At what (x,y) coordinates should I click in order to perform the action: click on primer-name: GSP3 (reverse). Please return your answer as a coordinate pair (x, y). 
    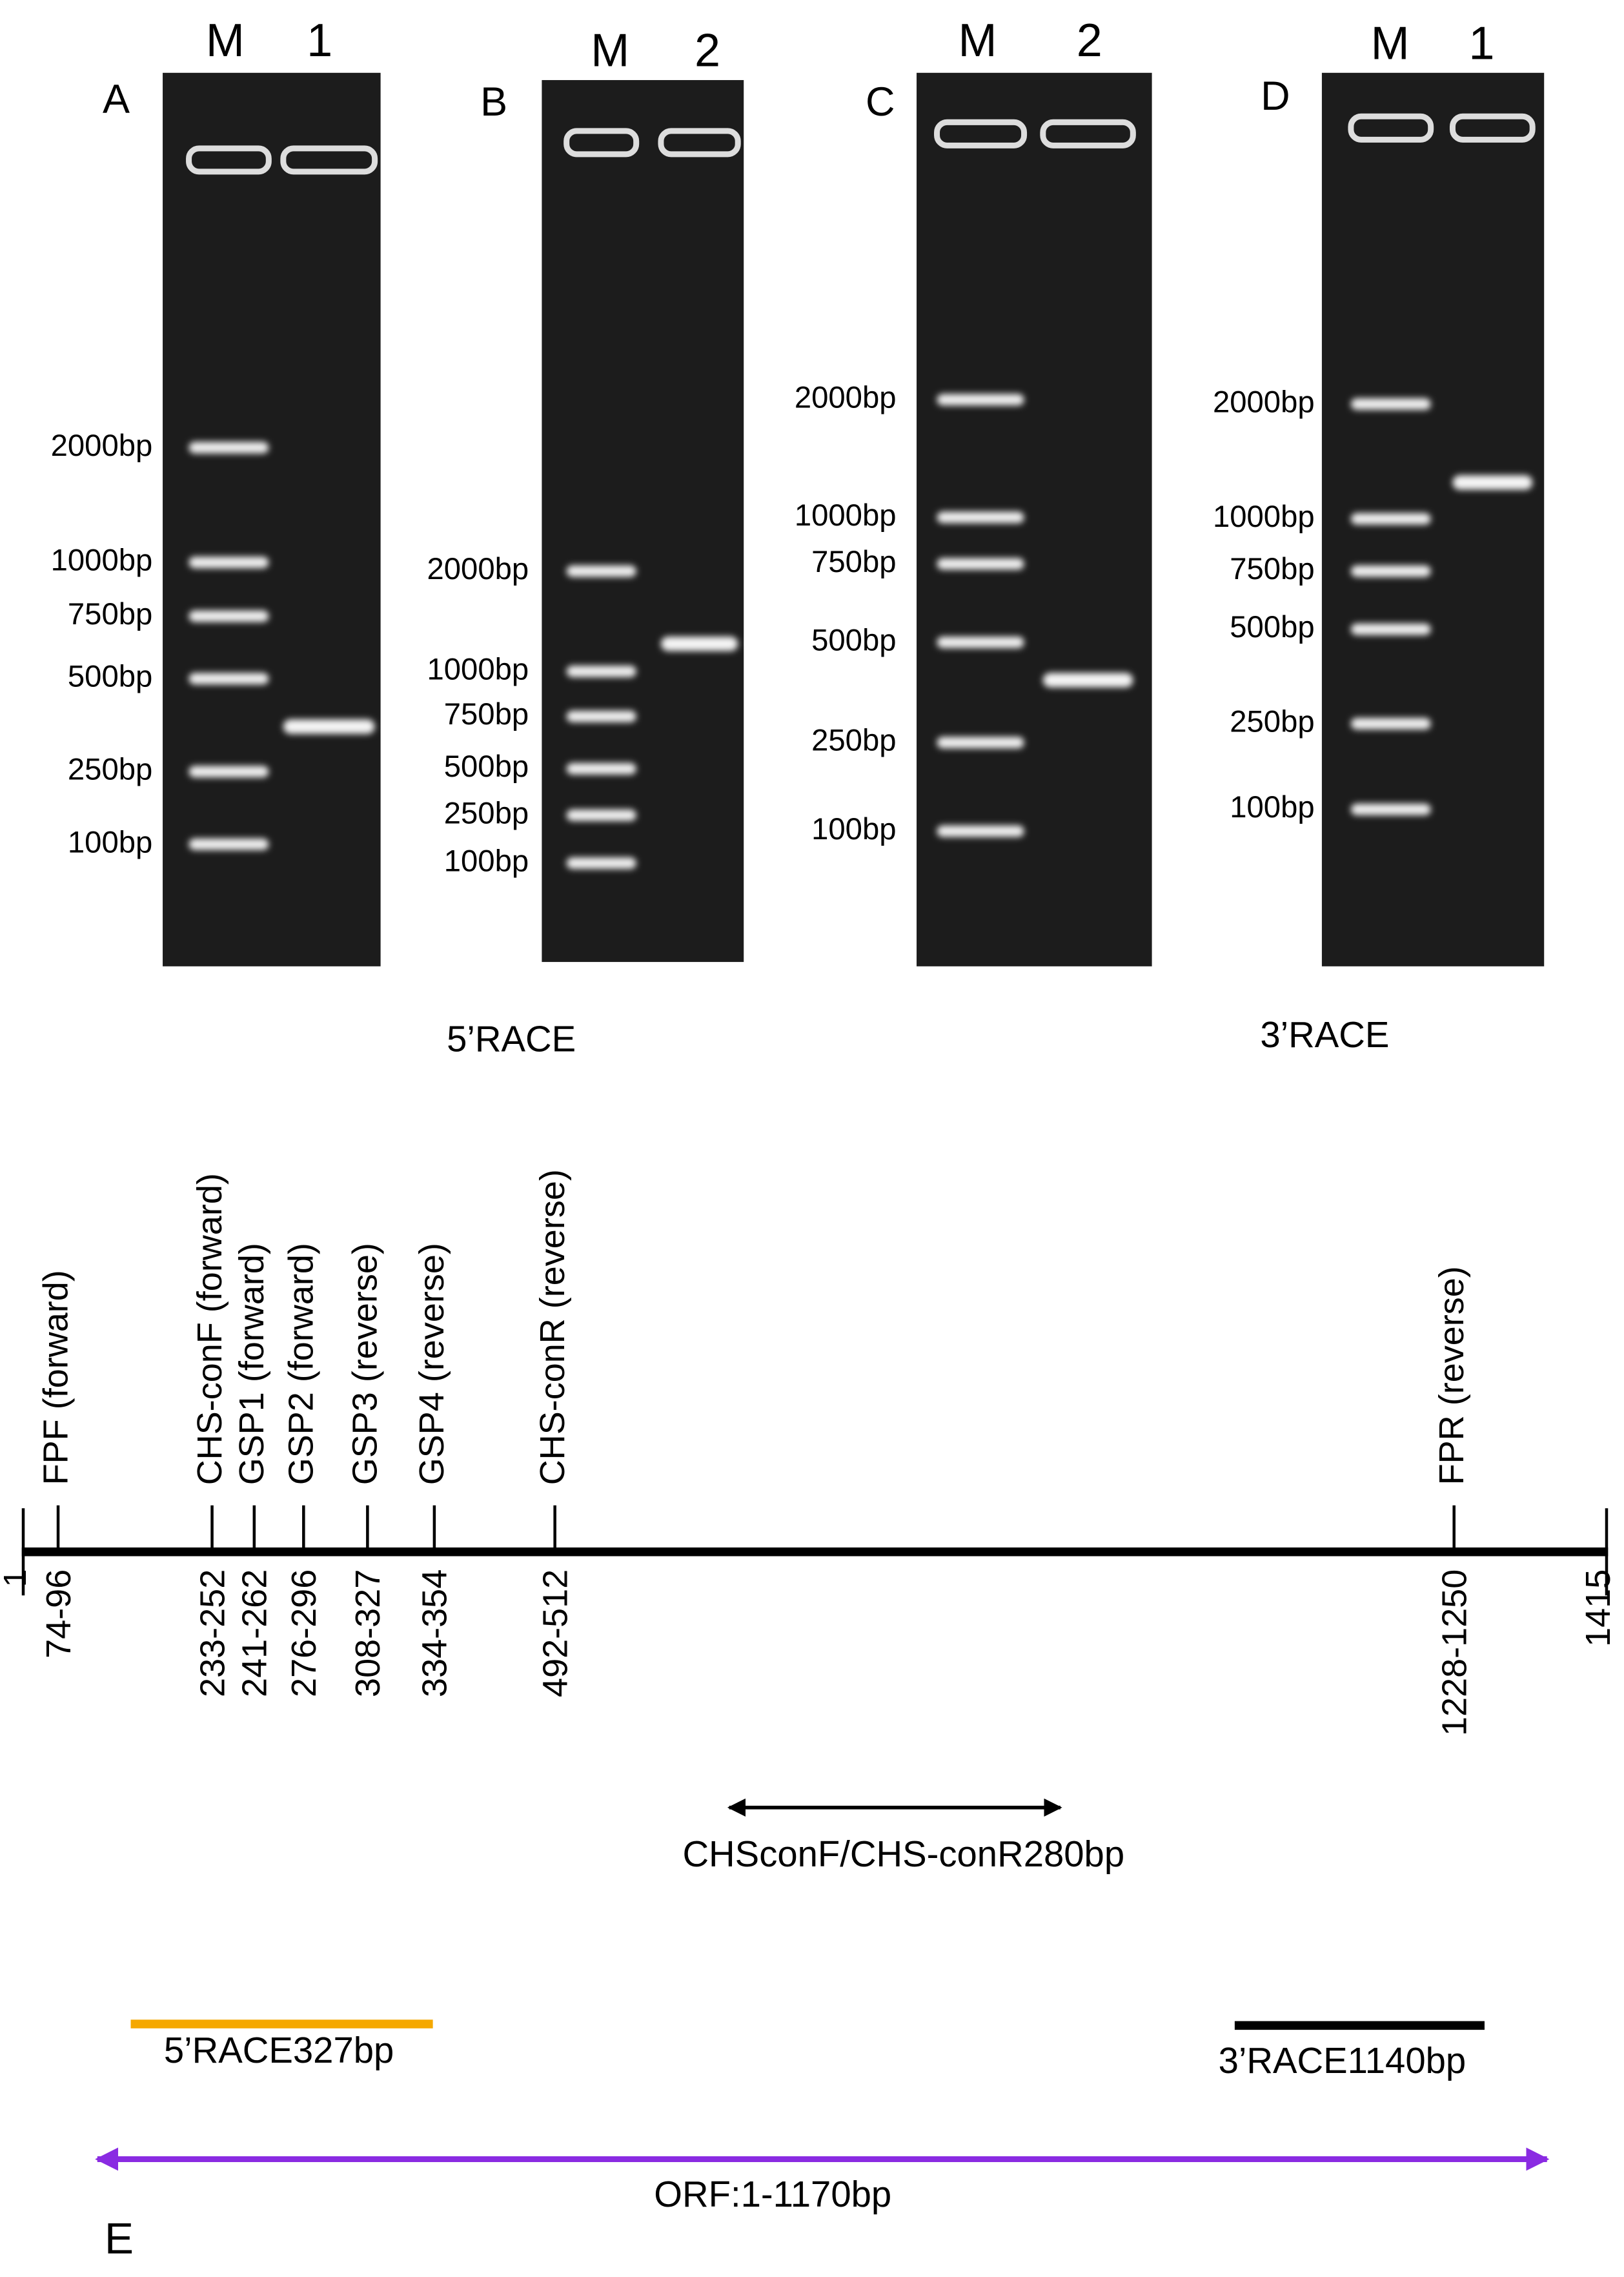
    Looking at the image, I should click on (365, 1364).